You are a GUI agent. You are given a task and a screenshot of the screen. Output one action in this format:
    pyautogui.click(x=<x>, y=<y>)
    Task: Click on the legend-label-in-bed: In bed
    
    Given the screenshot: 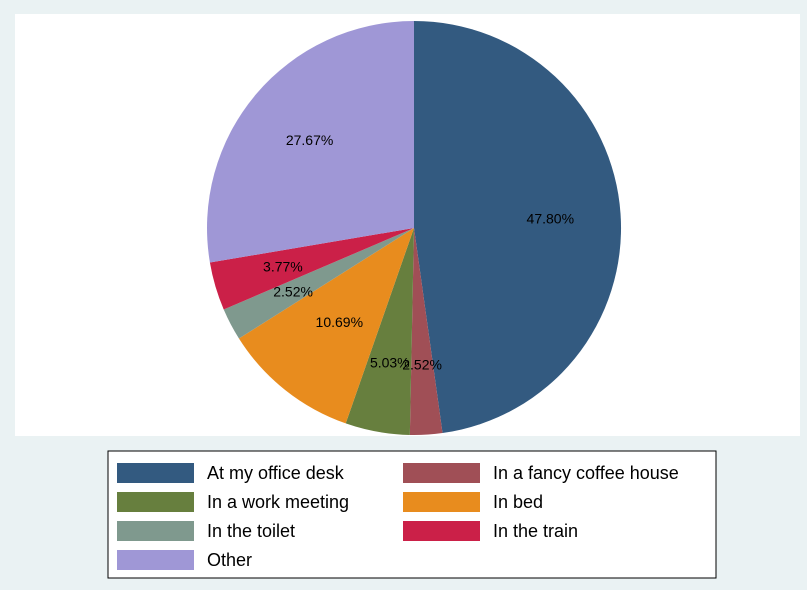 What is the action you would take?
    pyautogui.click(x=518, y=502)
    